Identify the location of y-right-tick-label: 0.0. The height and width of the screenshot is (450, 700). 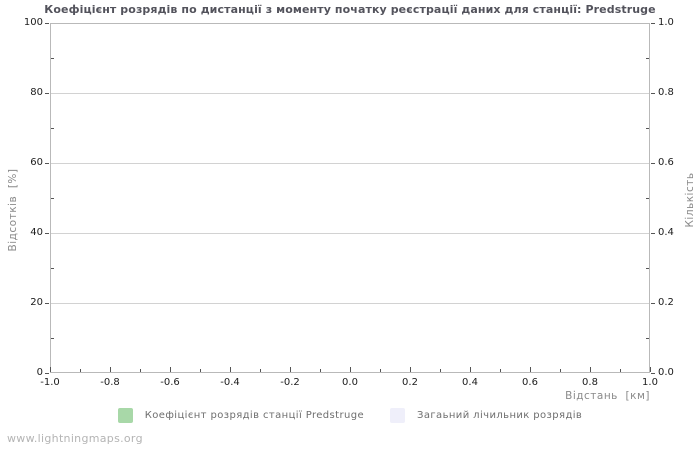
(666, 372).